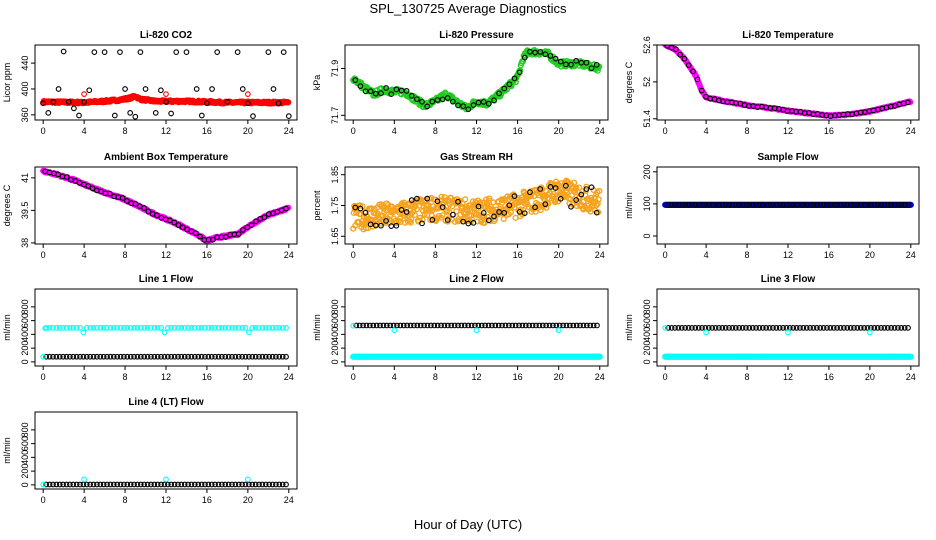 The image size is (936, 540). What do you see at coordinates (317, 83) in the screenshot?
I see `y-axis-label: kPa` at bounding box center [317, 83].